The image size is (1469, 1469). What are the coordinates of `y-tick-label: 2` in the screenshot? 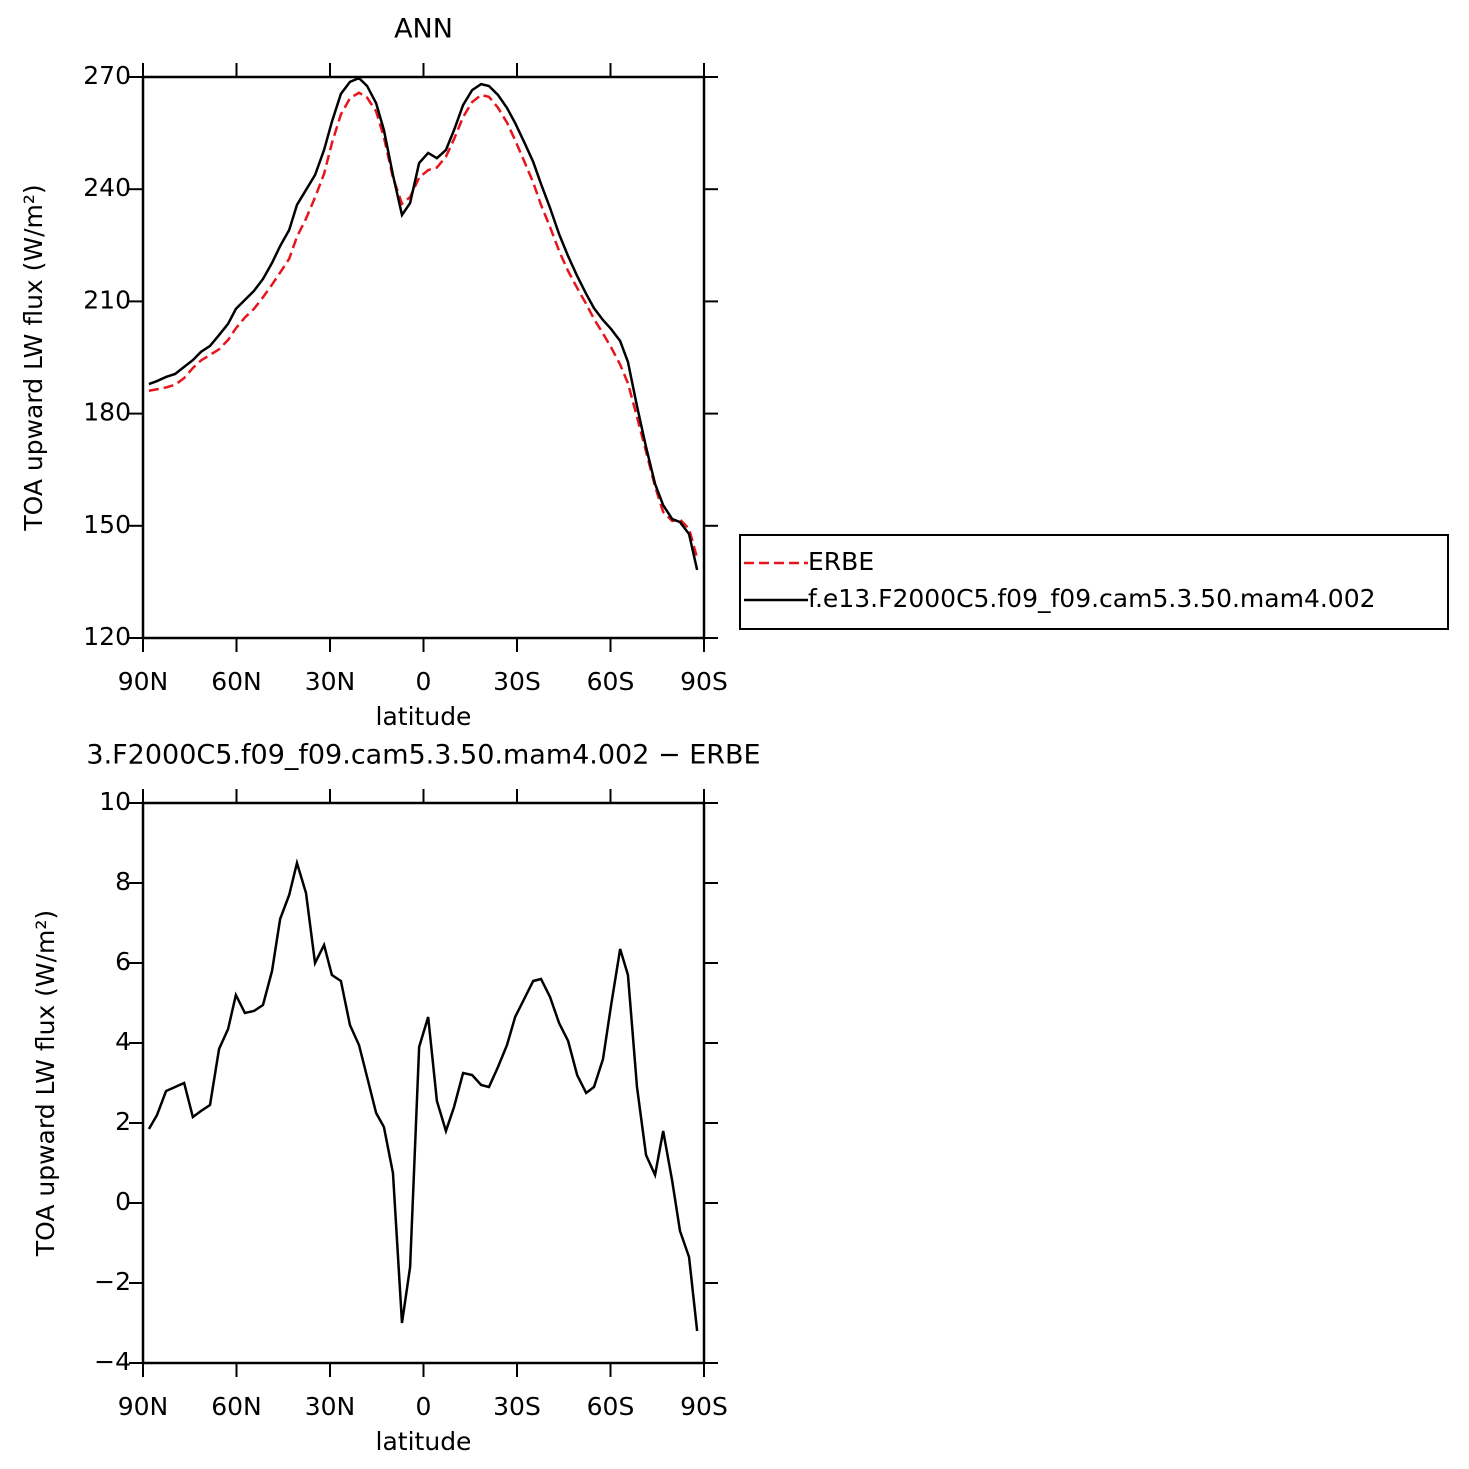 It's located at (123, 1121).